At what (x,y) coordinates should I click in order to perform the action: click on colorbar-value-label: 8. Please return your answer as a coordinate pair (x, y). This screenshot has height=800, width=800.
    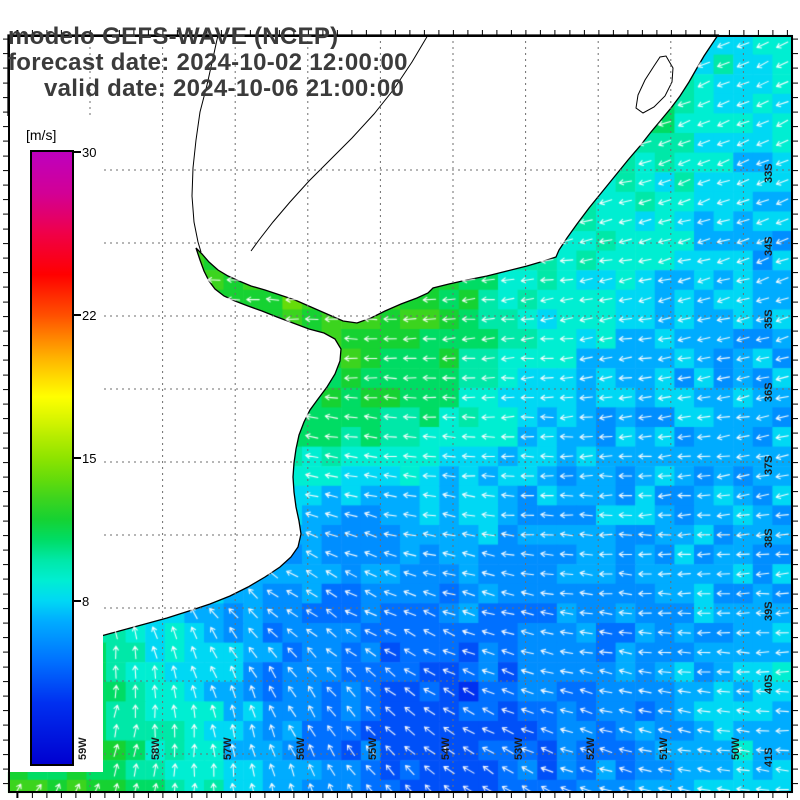
    Looking at the image, I should click on (86, 601).